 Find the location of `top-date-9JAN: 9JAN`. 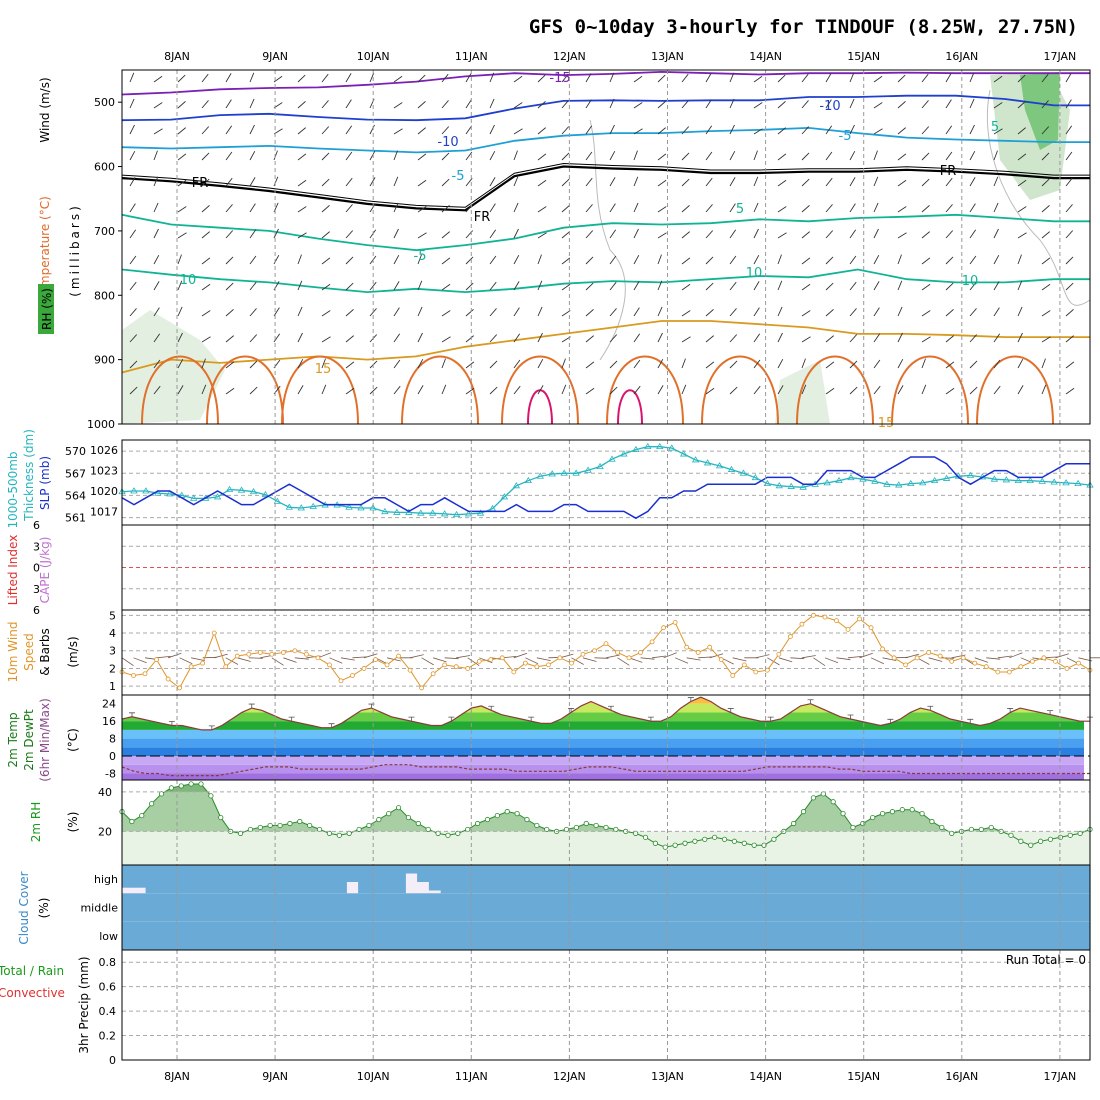

top-date-9JAN: 9JAN is located at coordinates (275, 56).